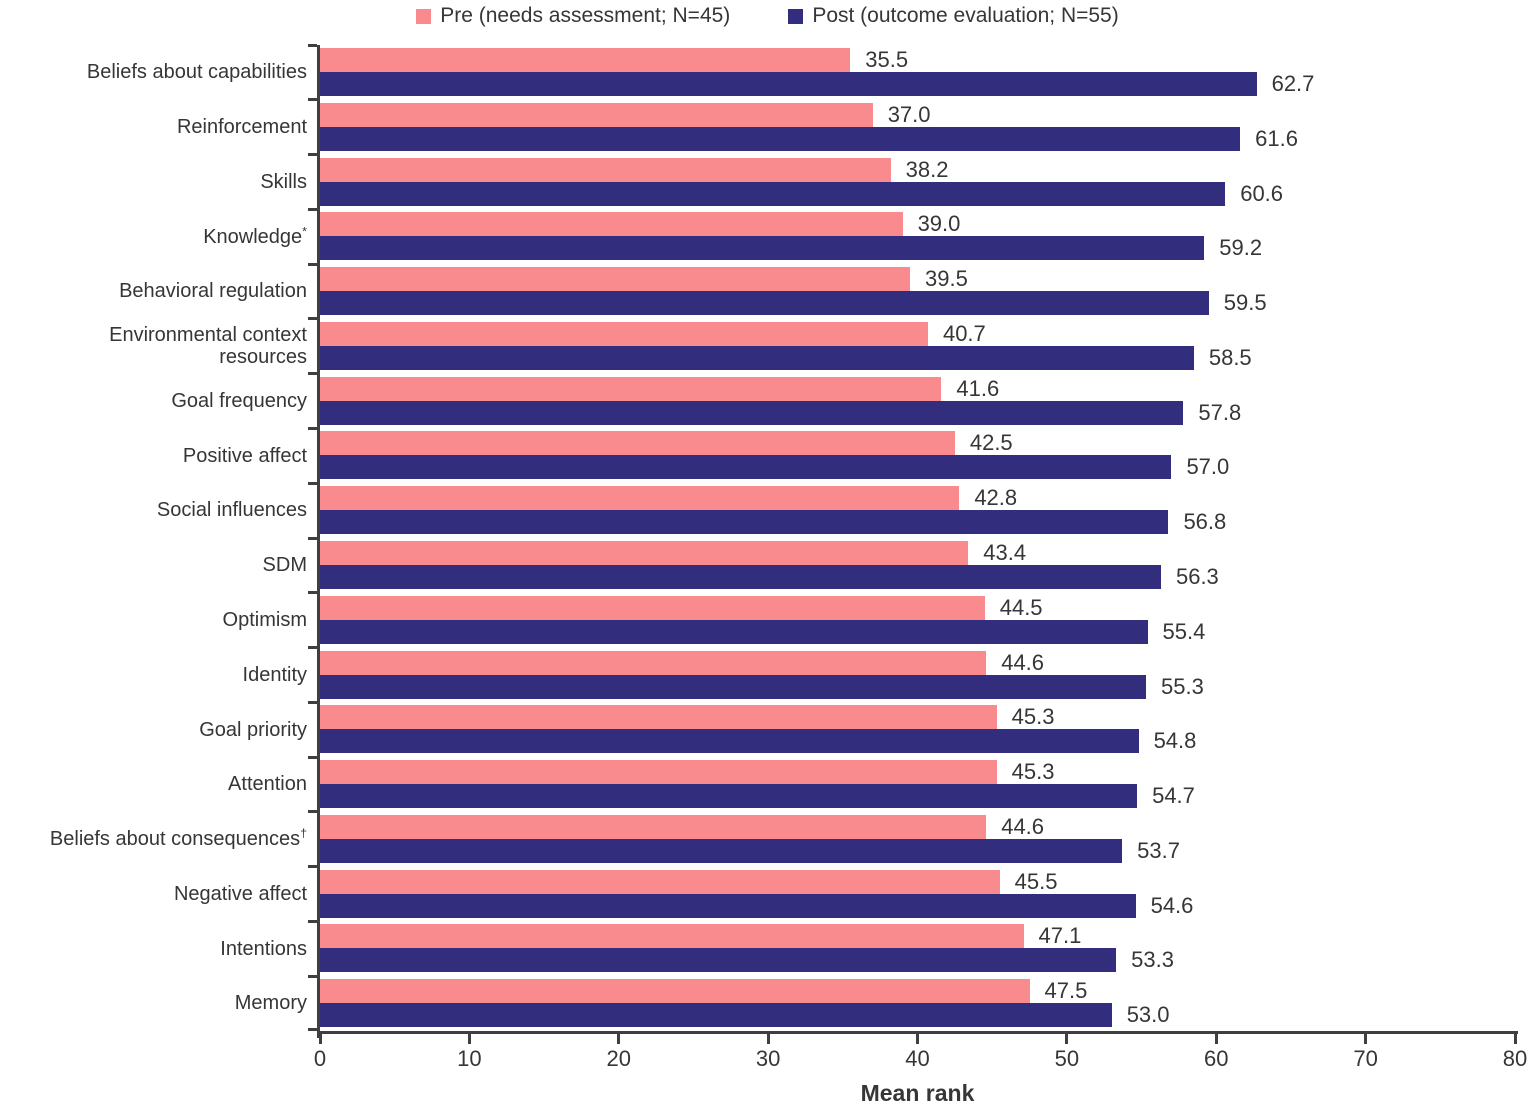 This screenshot has height=1118, width=1535. I want to click on pre-value-label: 44.5, so click(1021, 607).